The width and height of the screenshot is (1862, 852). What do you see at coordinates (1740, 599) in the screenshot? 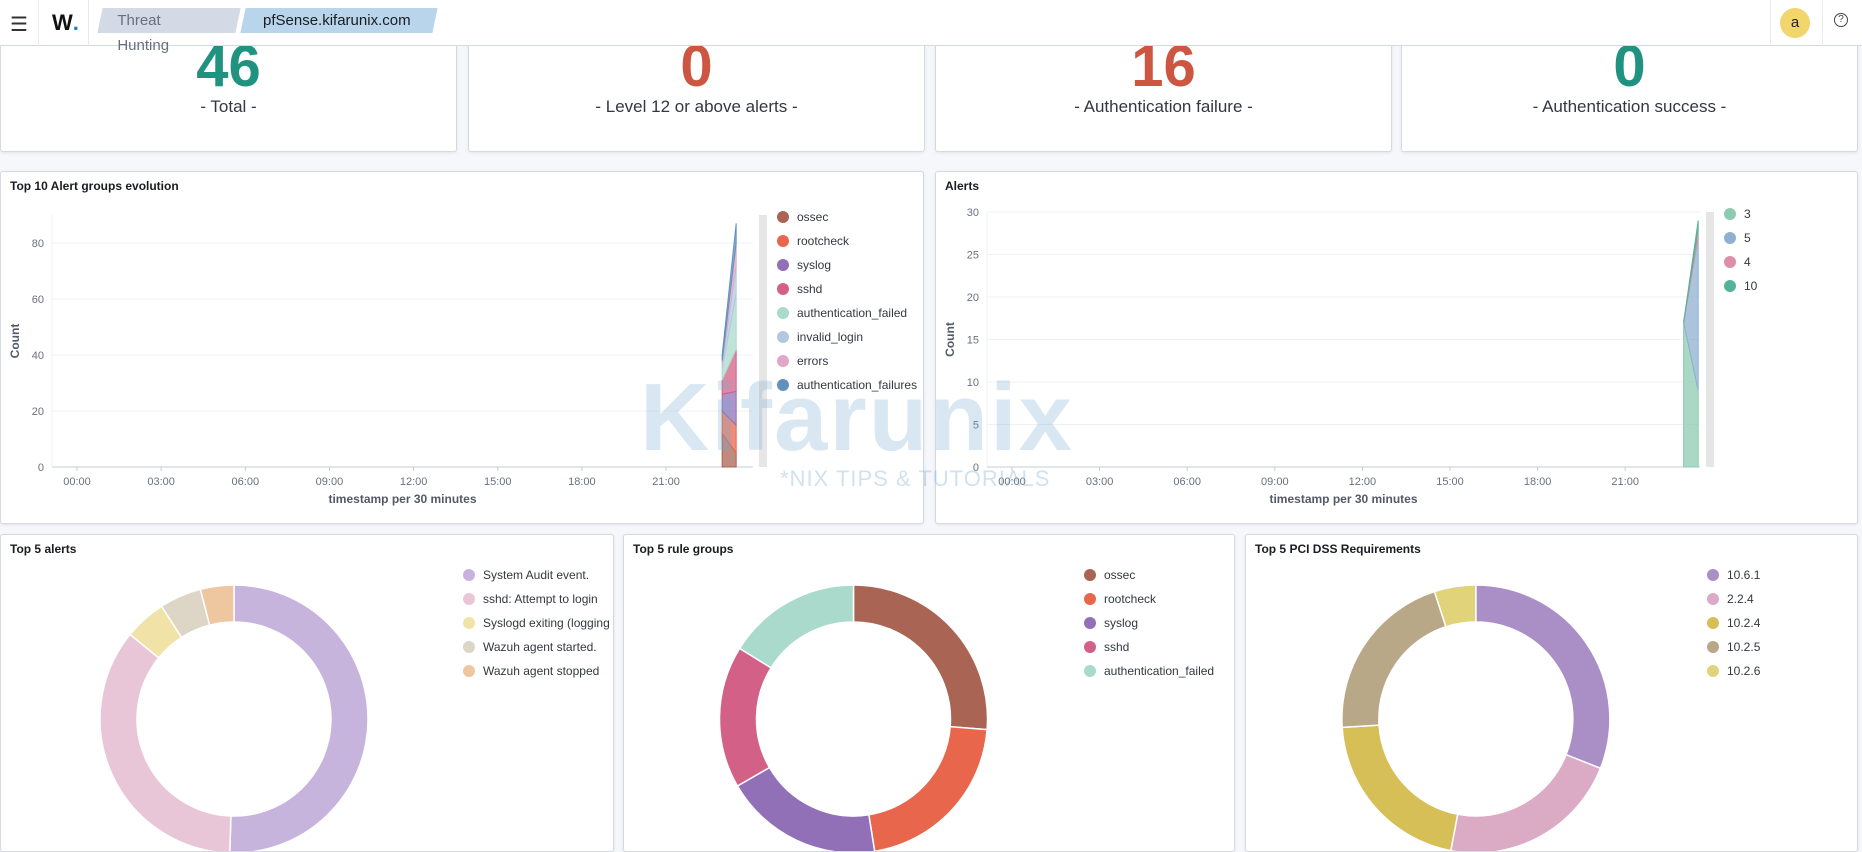
I see `legend-label: 2.2.4` at bounding box center [1740, 599].